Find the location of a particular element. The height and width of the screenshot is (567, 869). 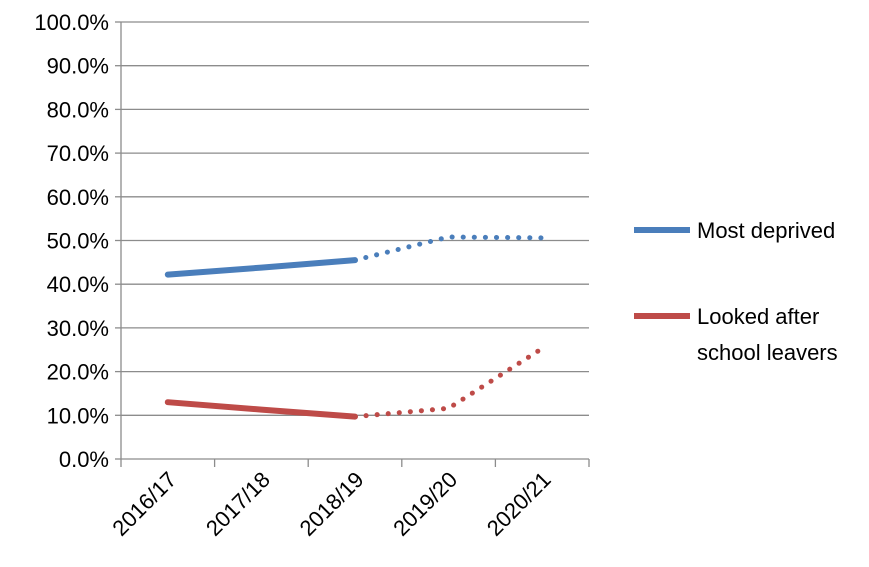

legend-label: school leavers is located at coordinates (767, 352).